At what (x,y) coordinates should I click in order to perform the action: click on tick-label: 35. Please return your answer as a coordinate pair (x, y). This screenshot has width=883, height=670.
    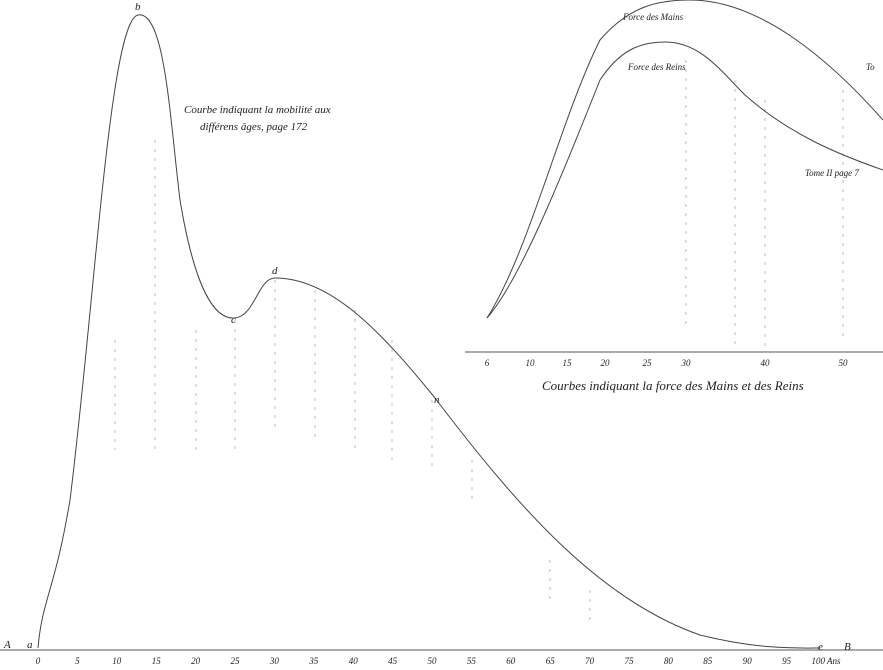
    Looking at the image, I should click on (313, 661).